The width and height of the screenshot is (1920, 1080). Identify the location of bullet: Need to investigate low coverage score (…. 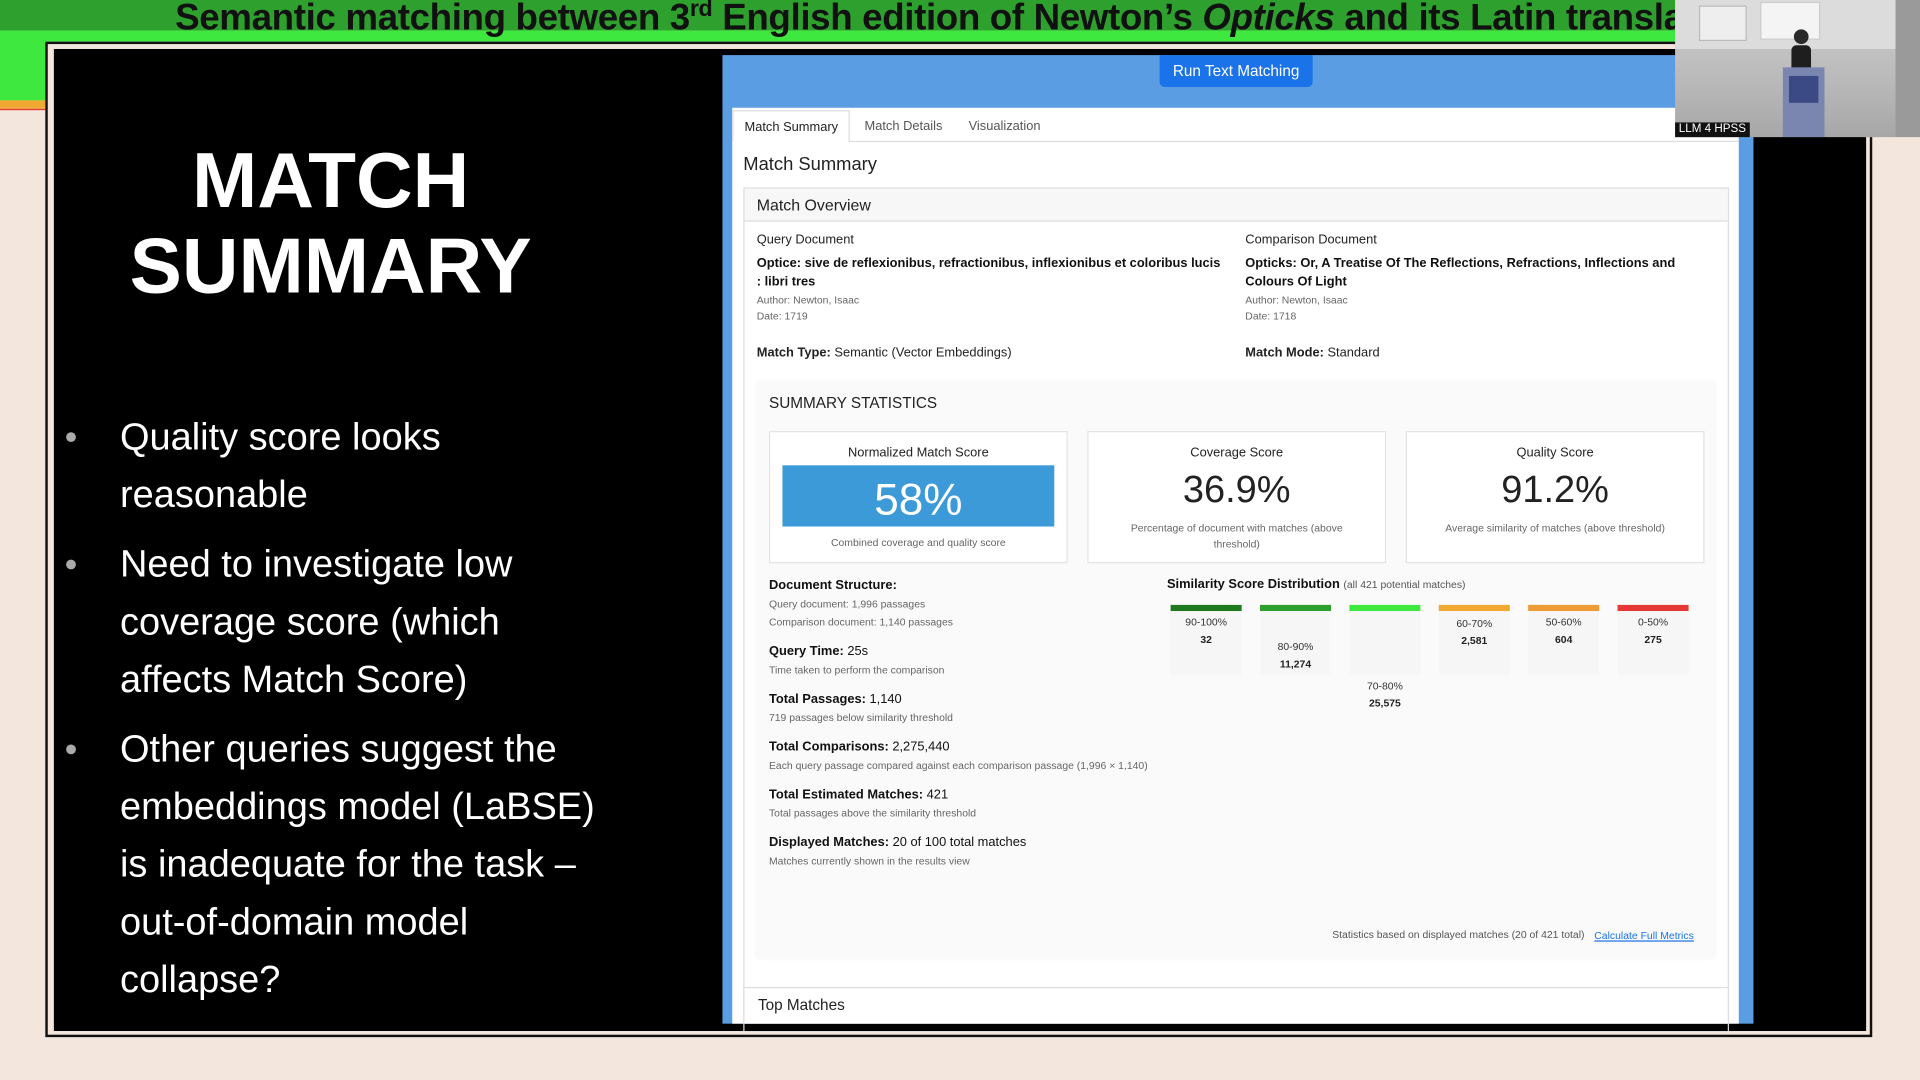
(330, 621).